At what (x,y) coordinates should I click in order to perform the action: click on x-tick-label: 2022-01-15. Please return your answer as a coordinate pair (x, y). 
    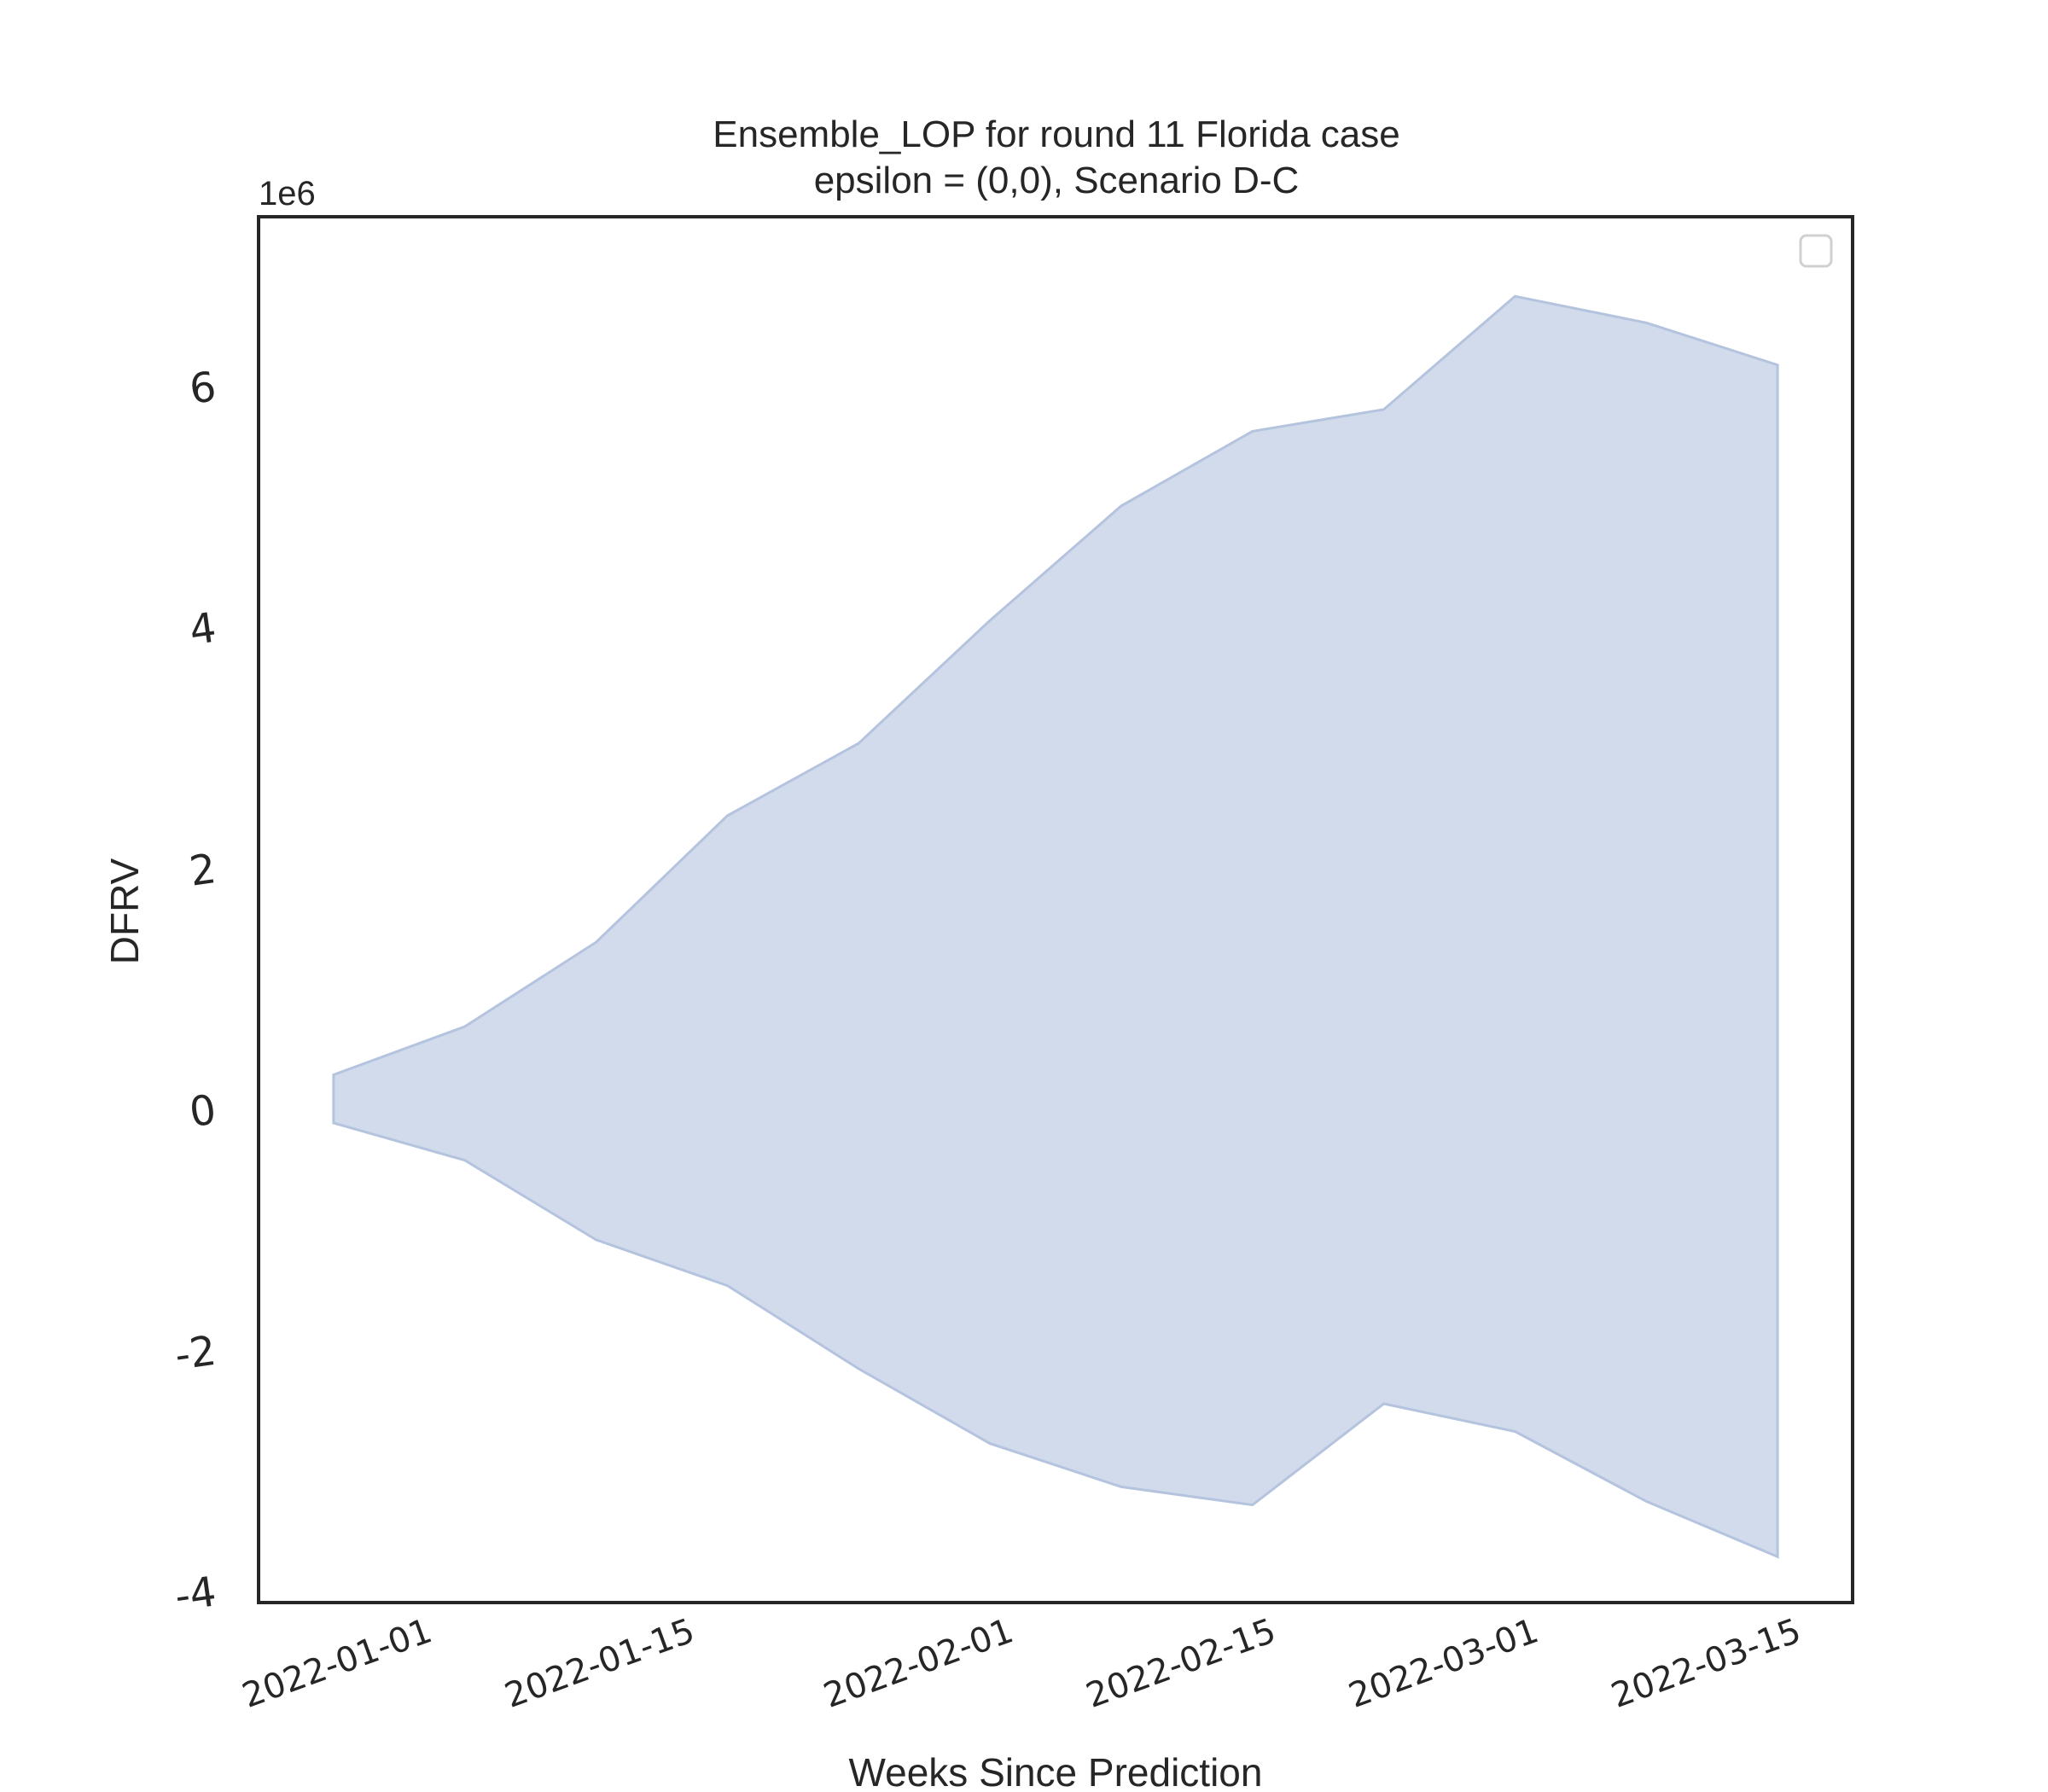
    Looking at the image, I should click on (600, 1663).